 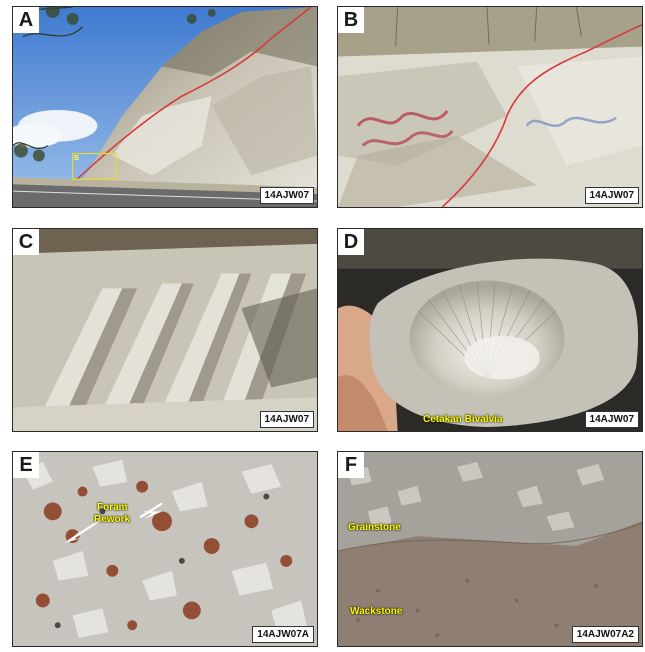 I want to click on foram-thin-section-photo, so click(x=165, y=549).